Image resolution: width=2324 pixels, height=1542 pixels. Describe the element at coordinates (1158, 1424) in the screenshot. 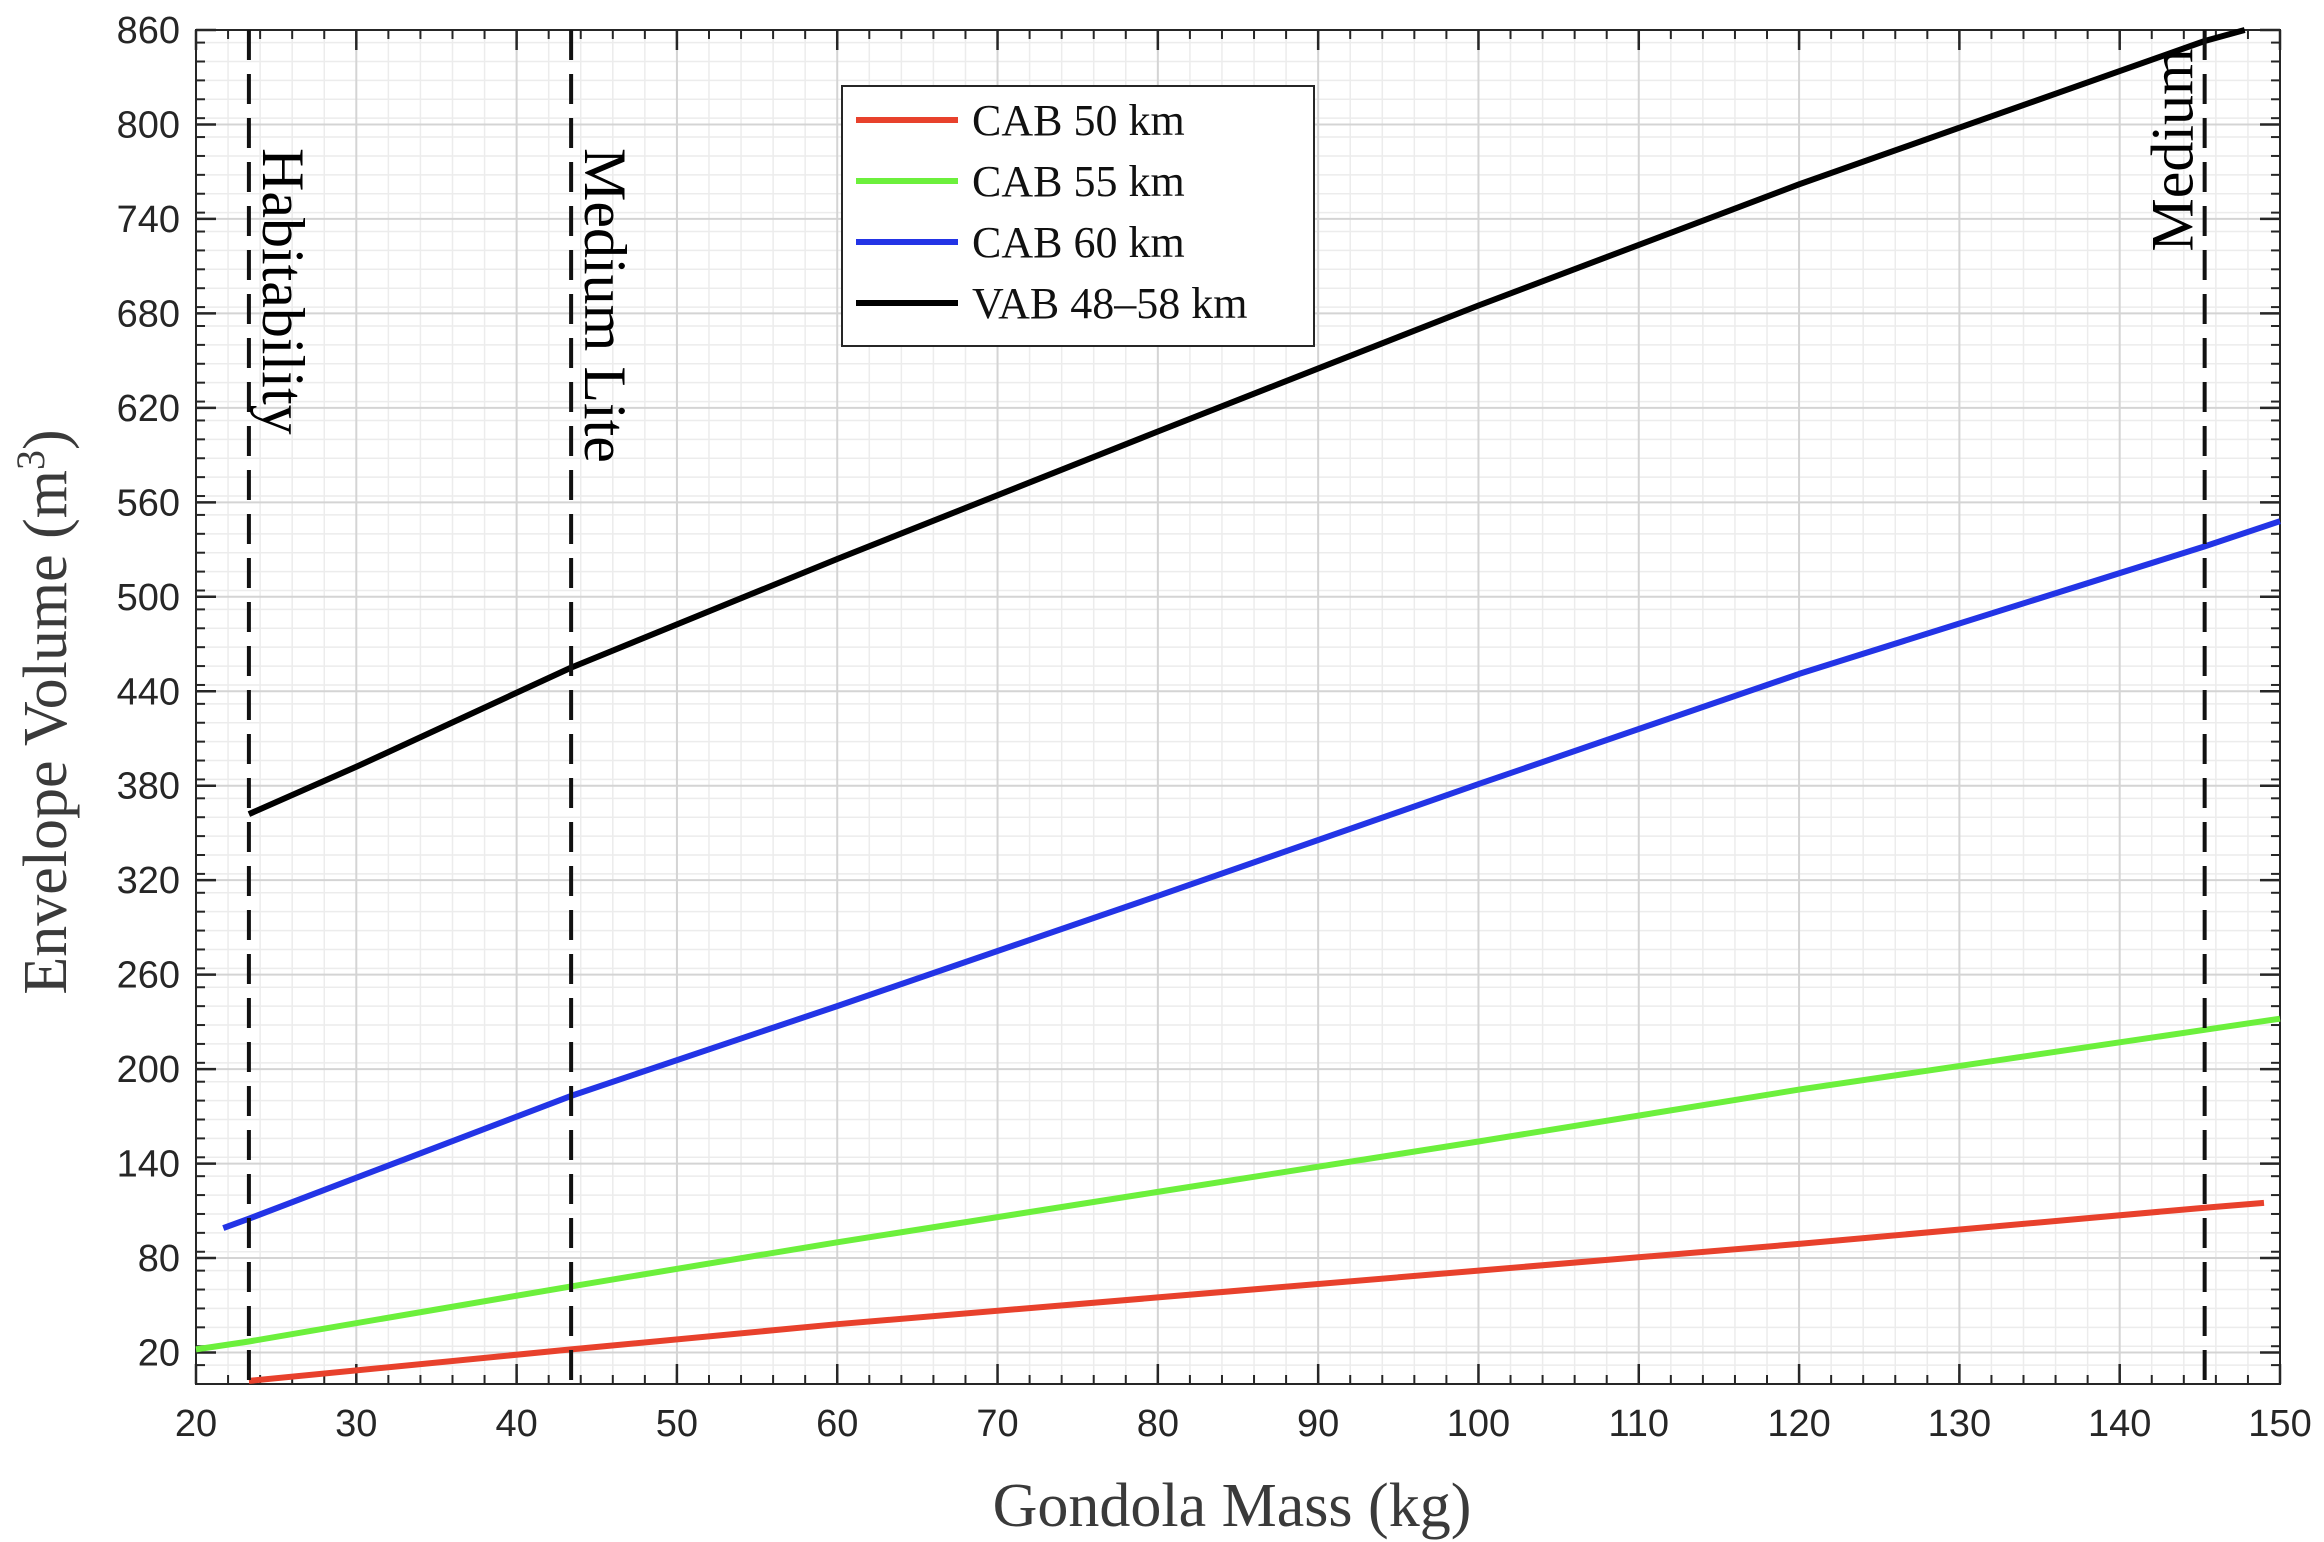

I see `x-tick-label: 80` at that location.